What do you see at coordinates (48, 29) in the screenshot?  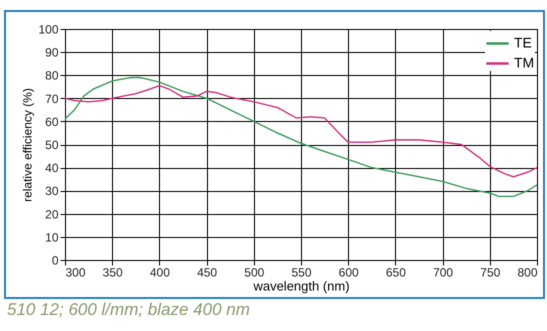 I see `y-tick-label: 100` at bounding box center [48, 29].